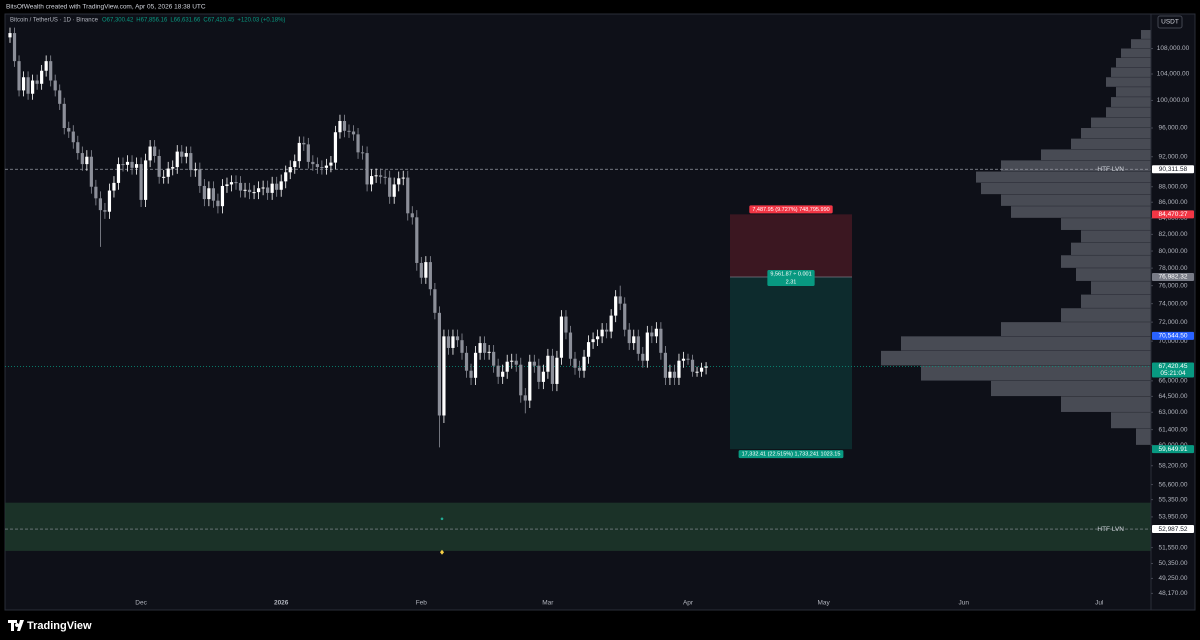 This screenshot has width=1200, height=640. What do you see at coordinates (442, 552) in the screenshot?
I see `marker-diamond` at bounding box center [442, 552].